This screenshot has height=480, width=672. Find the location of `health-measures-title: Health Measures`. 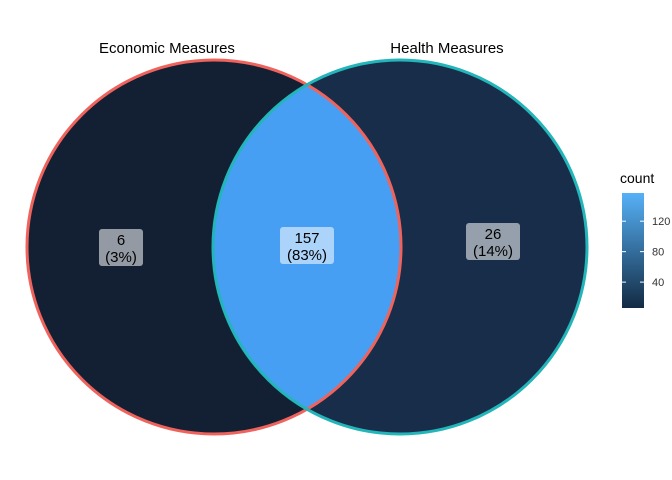

health-measures-title: Health Measures is located at coordinates (446, 48).